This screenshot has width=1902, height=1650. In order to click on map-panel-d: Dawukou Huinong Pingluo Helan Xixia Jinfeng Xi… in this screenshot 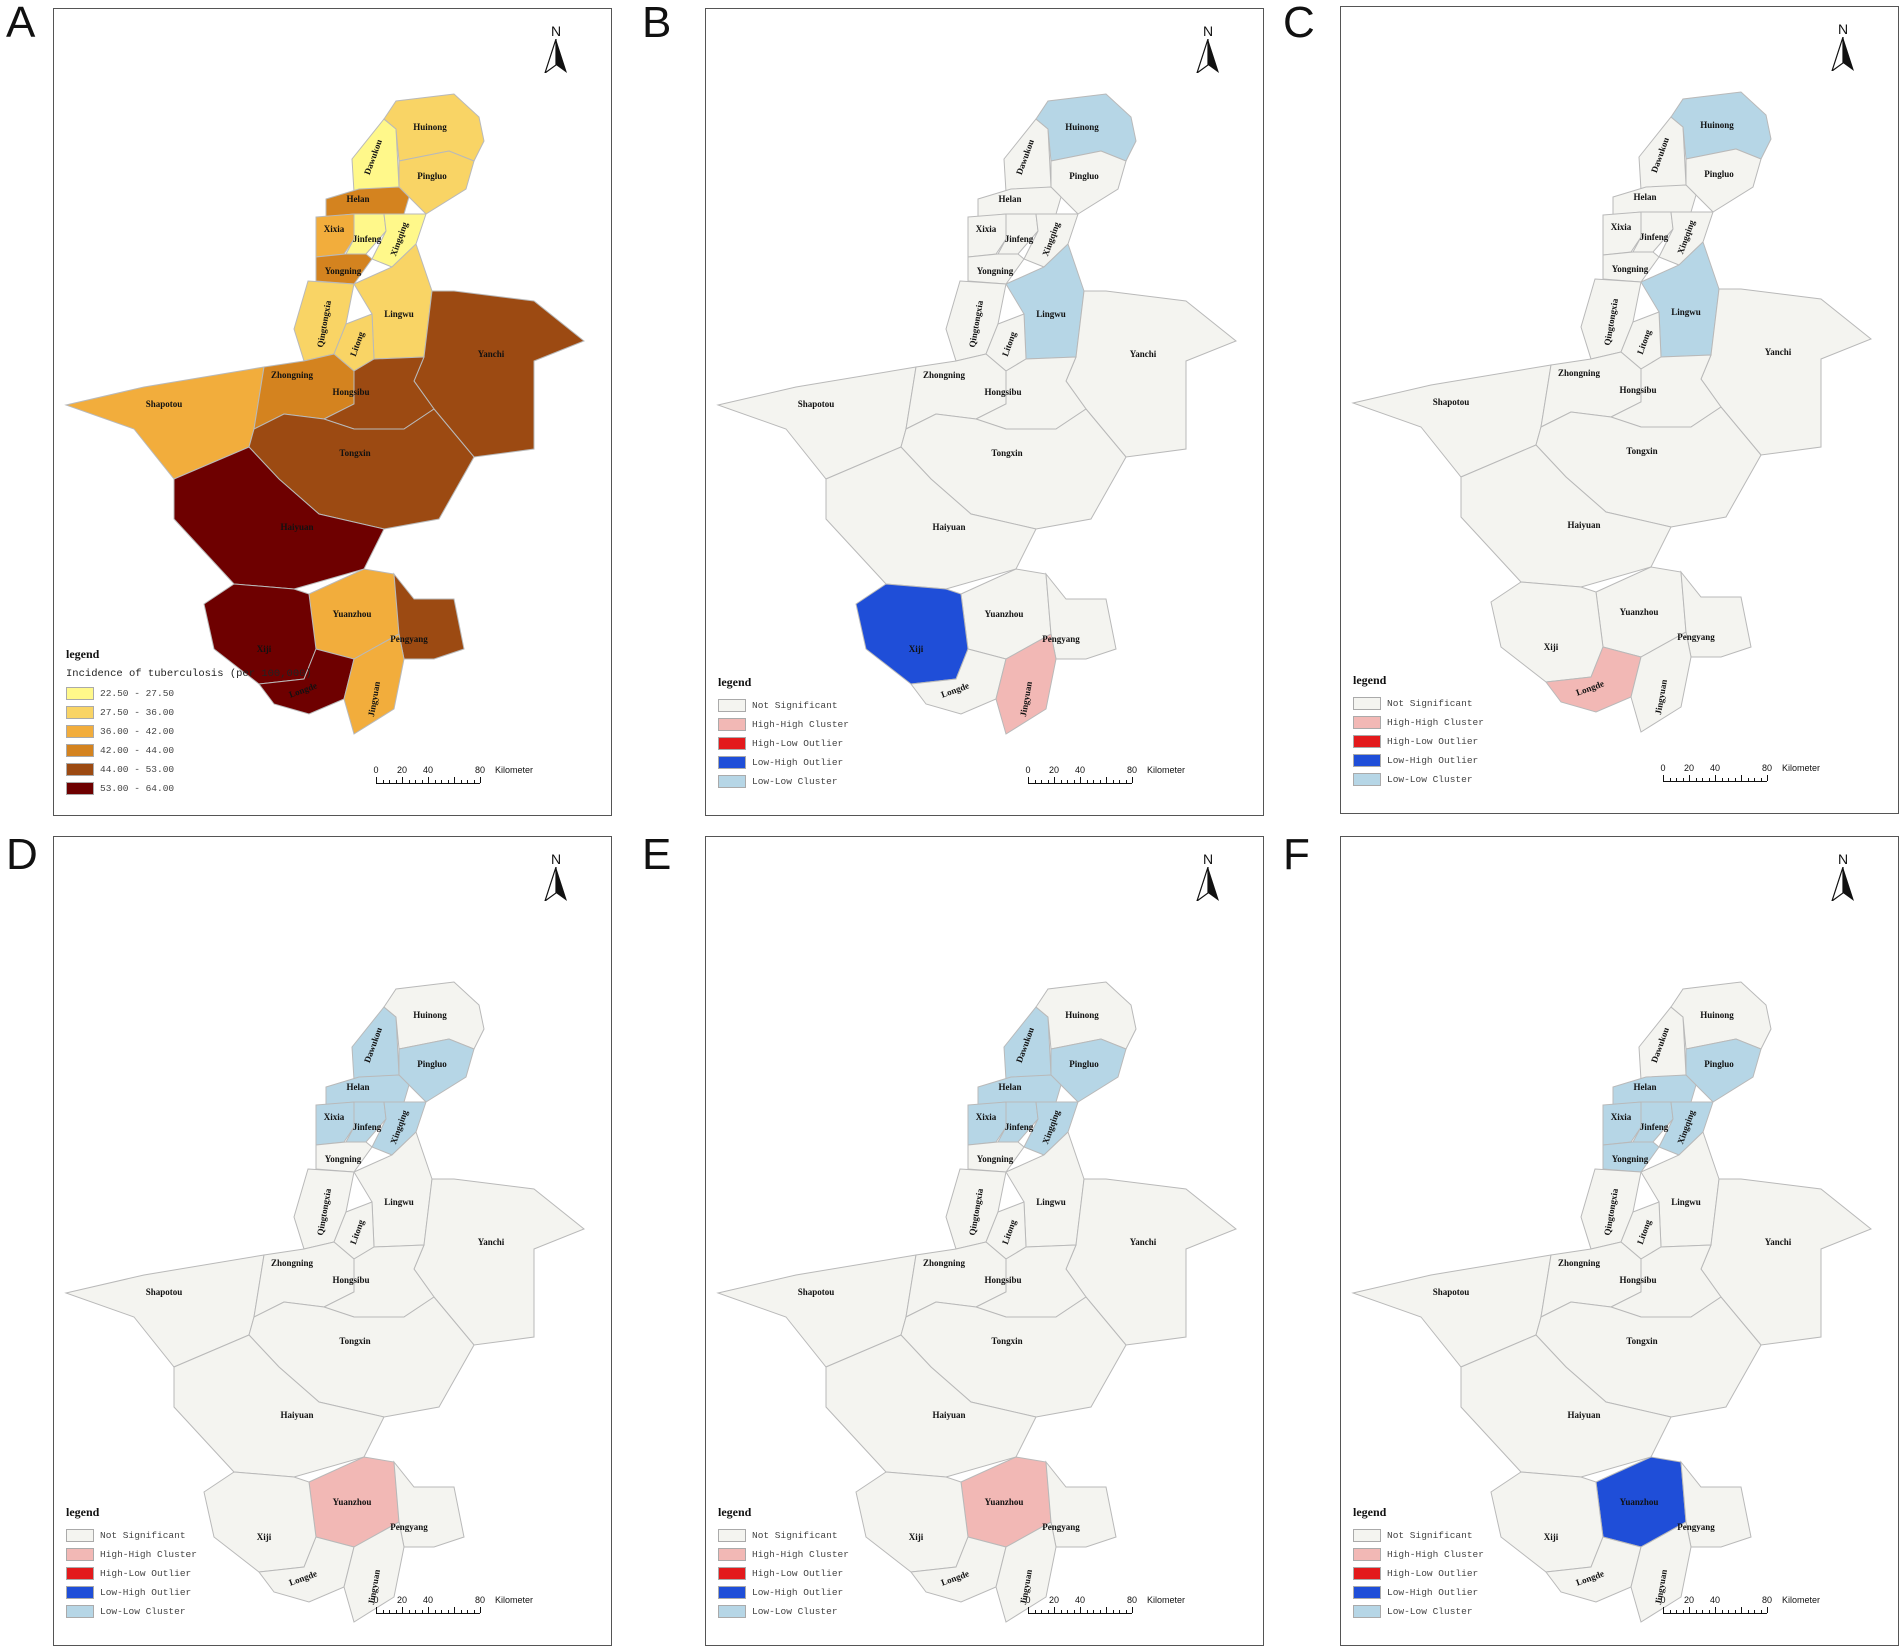, I will do `click(332, 1241)`.